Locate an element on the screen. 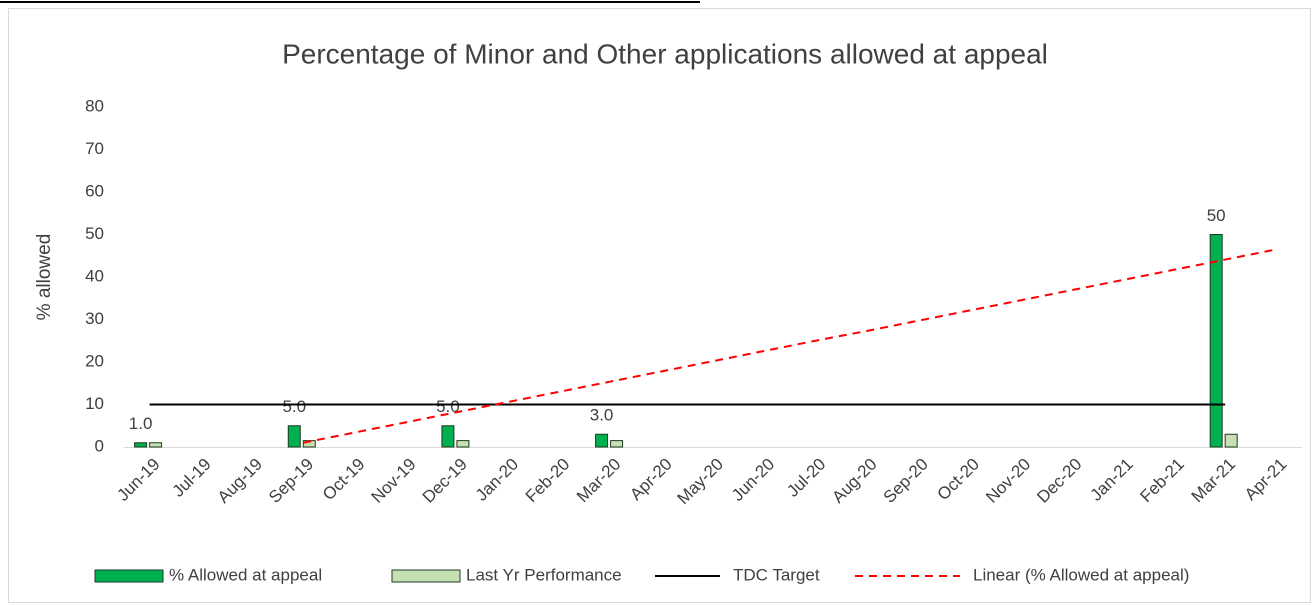 Image resolution: width=1313 pixels, height=606 pixels. y-tick-label: 0 is located at coordinates (99, 445).